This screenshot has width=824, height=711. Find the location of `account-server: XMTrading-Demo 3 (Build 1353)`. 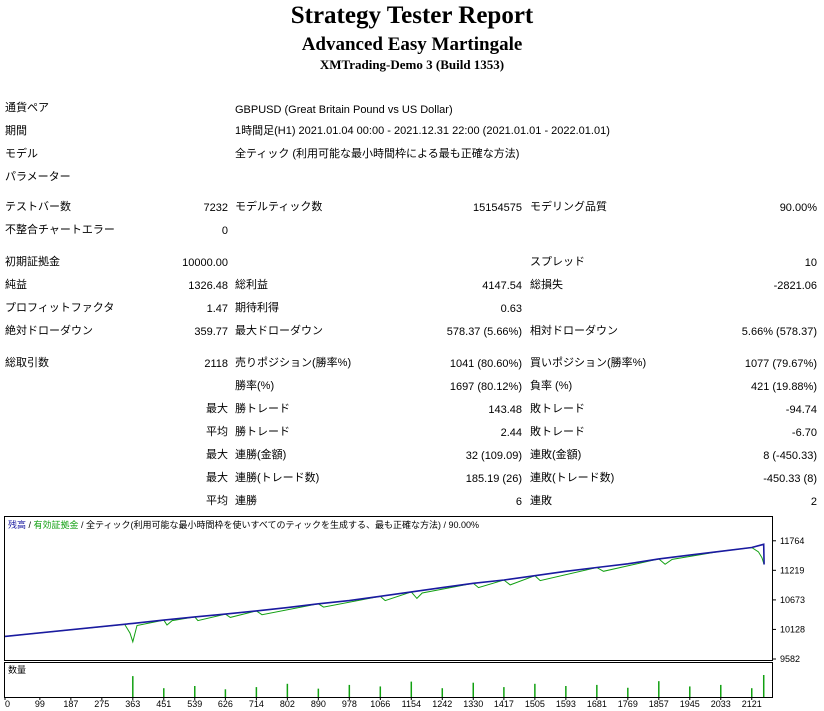

account-server: XMTrading-Demo 3 (Build 1353) is located at coordinates (412, 64).